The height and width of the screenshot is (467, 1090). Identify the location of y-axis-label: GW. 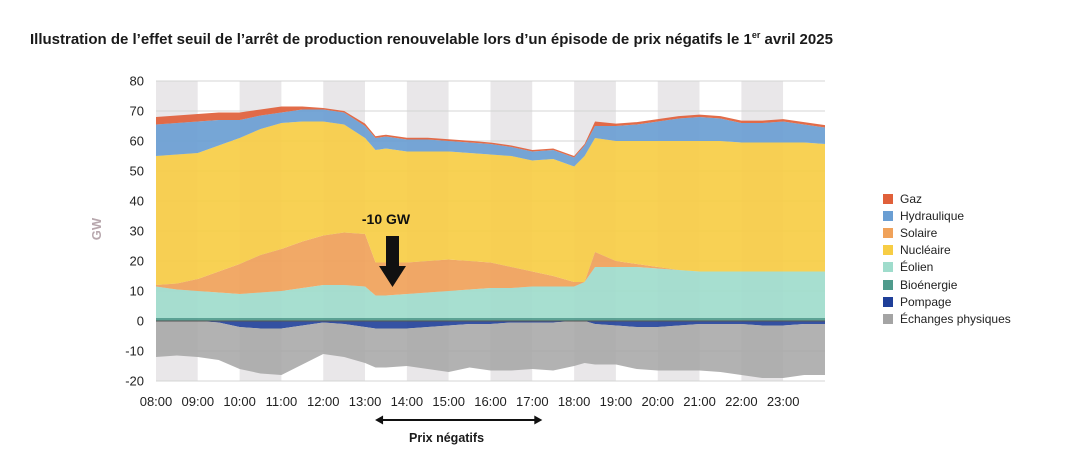
(96, 228).